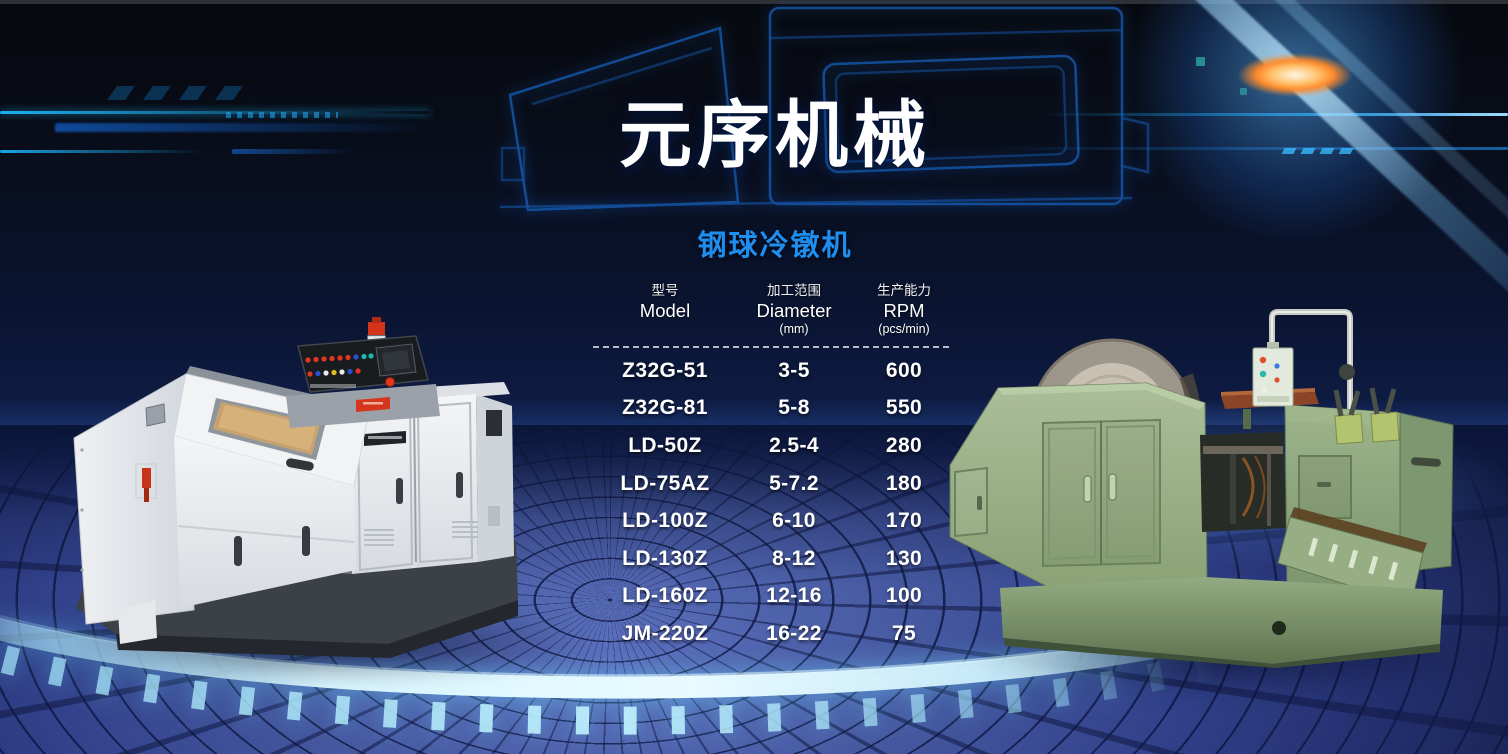 The height and width of the screenshot is (754, 1508). What do you see at coordinates (794, 633) in the screenshot?
I see `cell-diameter: 16-22` at bounding box center [794, 633].